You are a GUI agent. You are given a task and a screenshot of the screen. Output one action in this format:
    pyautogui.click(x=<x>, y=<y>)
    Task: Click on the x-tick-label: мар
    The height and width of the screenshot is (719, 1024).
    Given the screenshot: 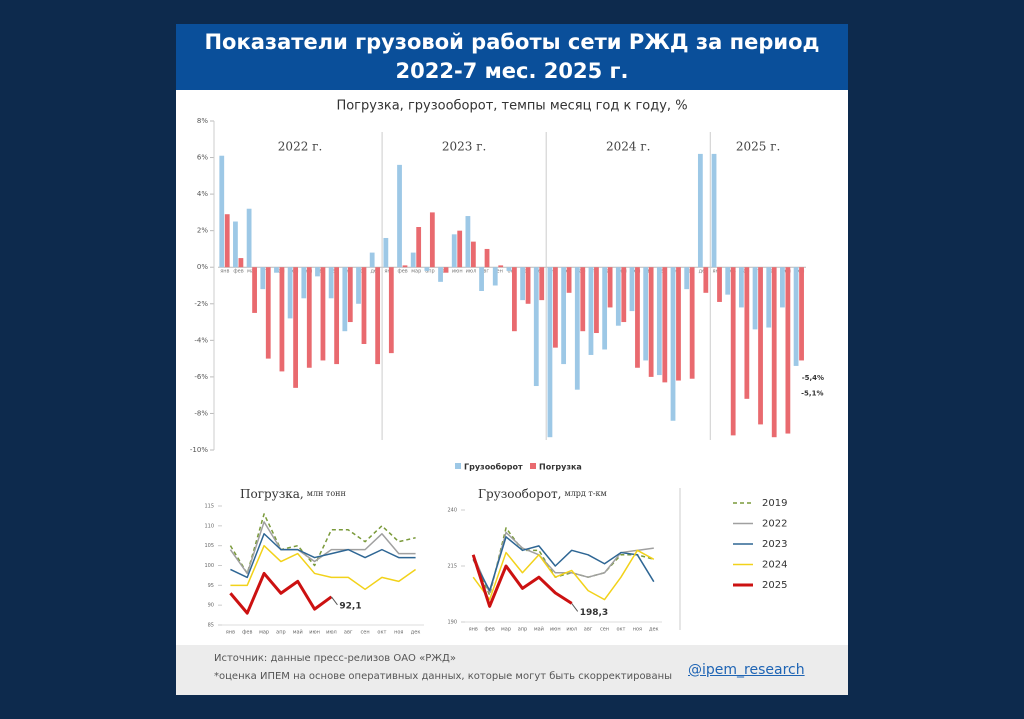 What is the action you would take?
    pyautogui.click(x=506, y=630)
    